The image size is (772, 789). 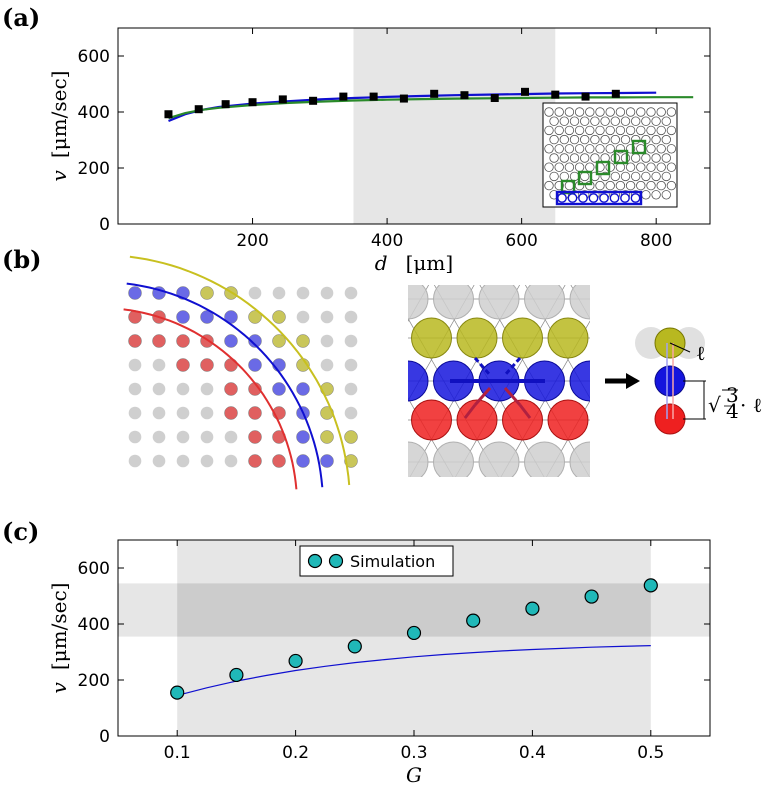 I want to click on inset-blue-bar, so click(x=599, y=198).